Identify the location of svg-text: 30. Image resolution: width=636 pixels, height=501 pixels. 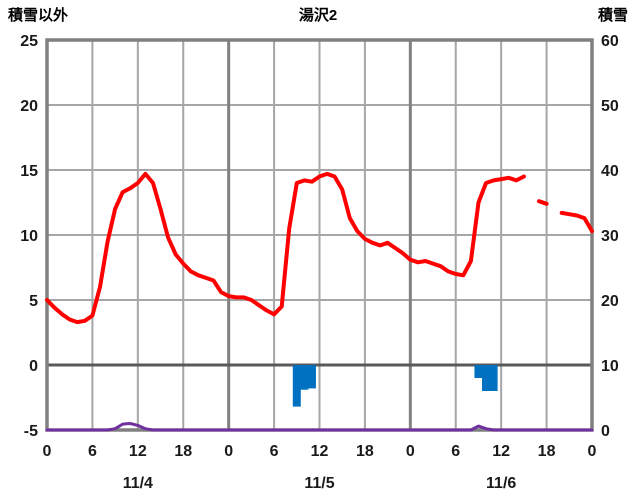
(610, 236).